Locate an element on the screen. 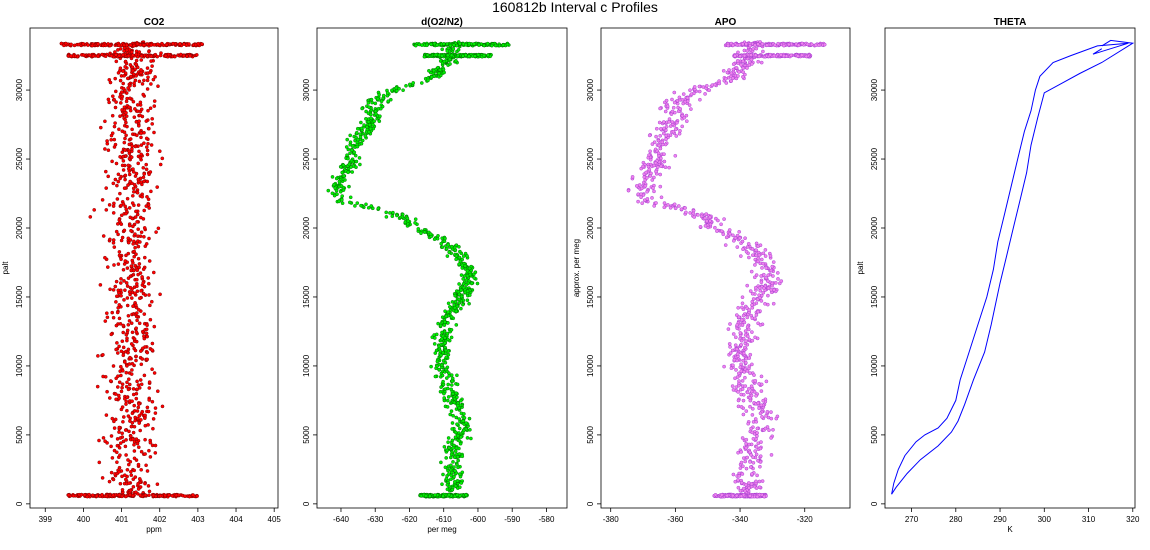 This screenshot has width=1150, height=550. y-tick-label: 0 is located at coordinates (19, 503).